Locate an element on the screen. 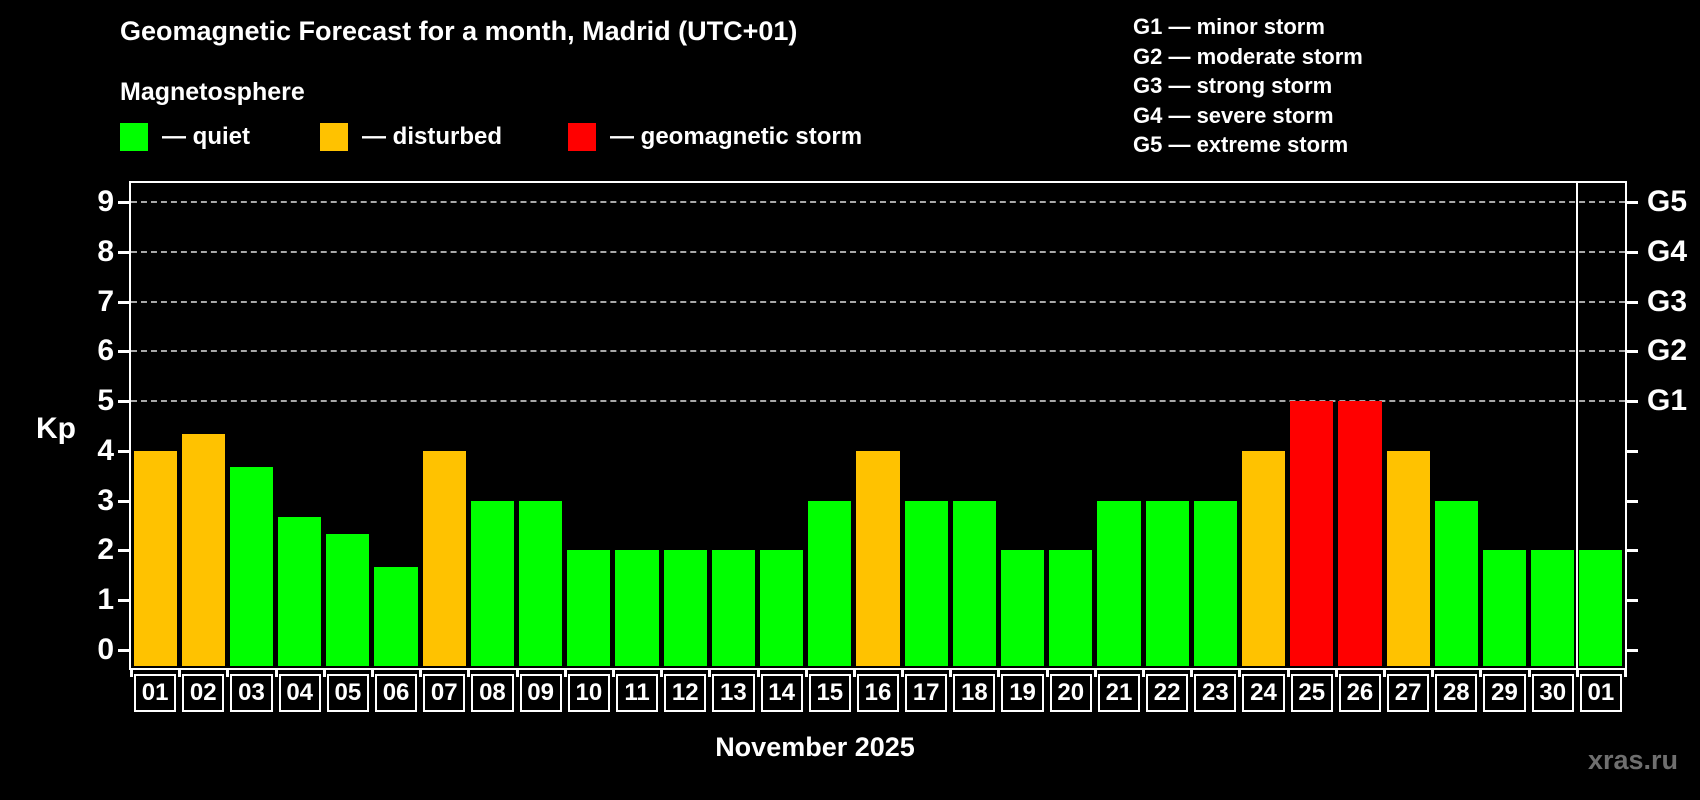  day-label-2: 02 is located at coordinates (203, 693).